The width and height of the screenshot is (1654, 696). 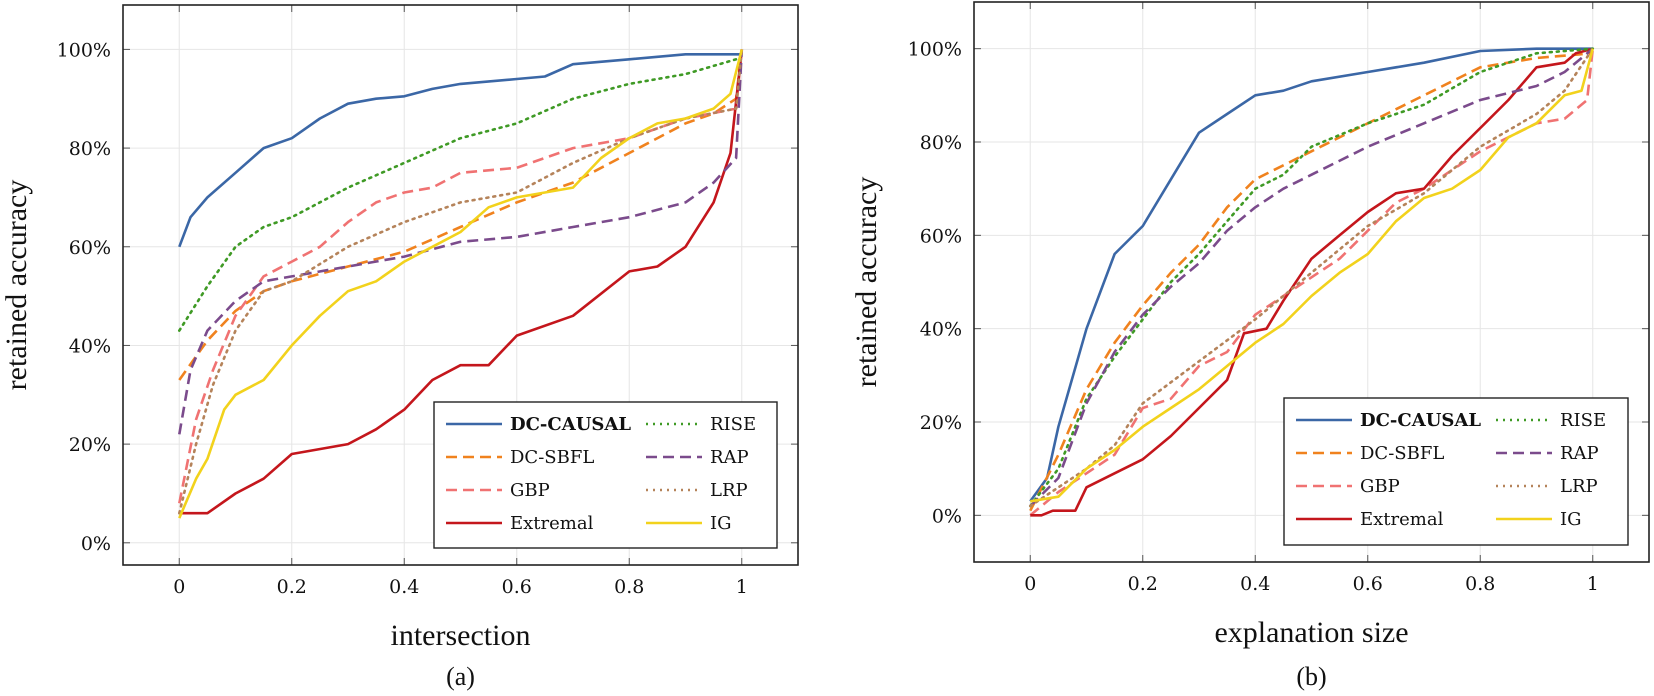 I want to click on series-line-dc-causal, so click(x=460, y=150).